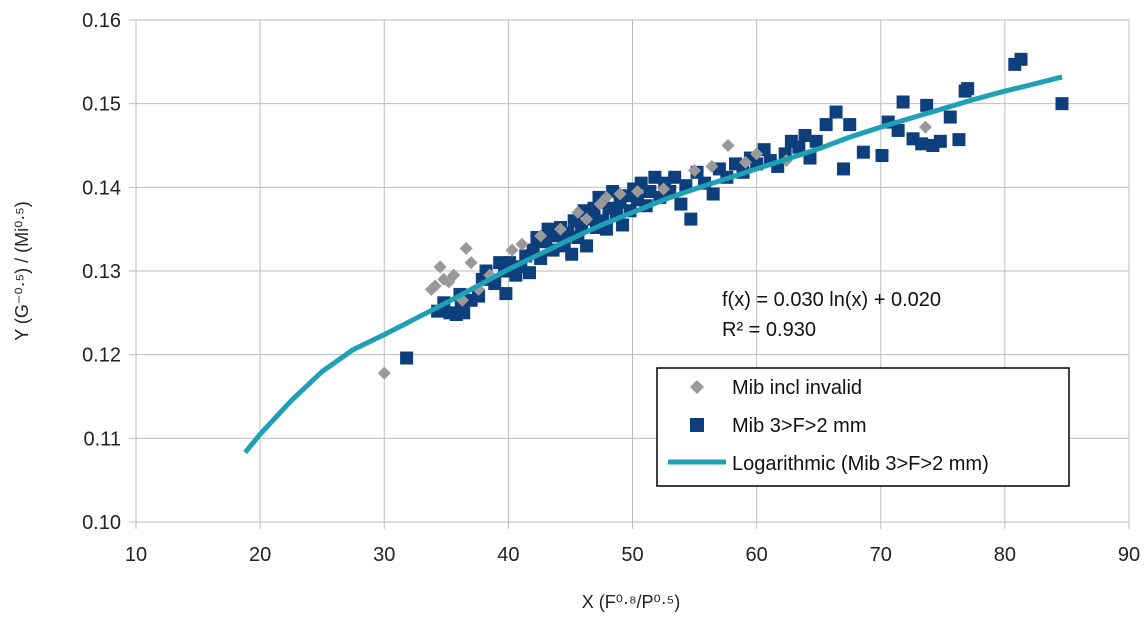 This screenshot has width=1147, height=617. I want to click on x-axis-title: X (F⁰·⁸/P⁰·⁵), so click(631, 602).